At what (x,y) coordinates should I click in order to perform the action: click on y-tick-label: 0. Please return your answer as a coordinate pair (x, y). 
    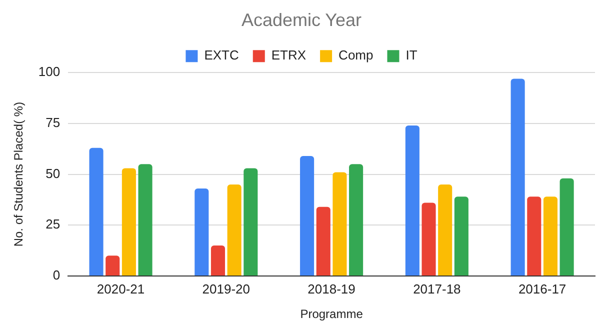
    Looking at the image, I should click on (56, 275).